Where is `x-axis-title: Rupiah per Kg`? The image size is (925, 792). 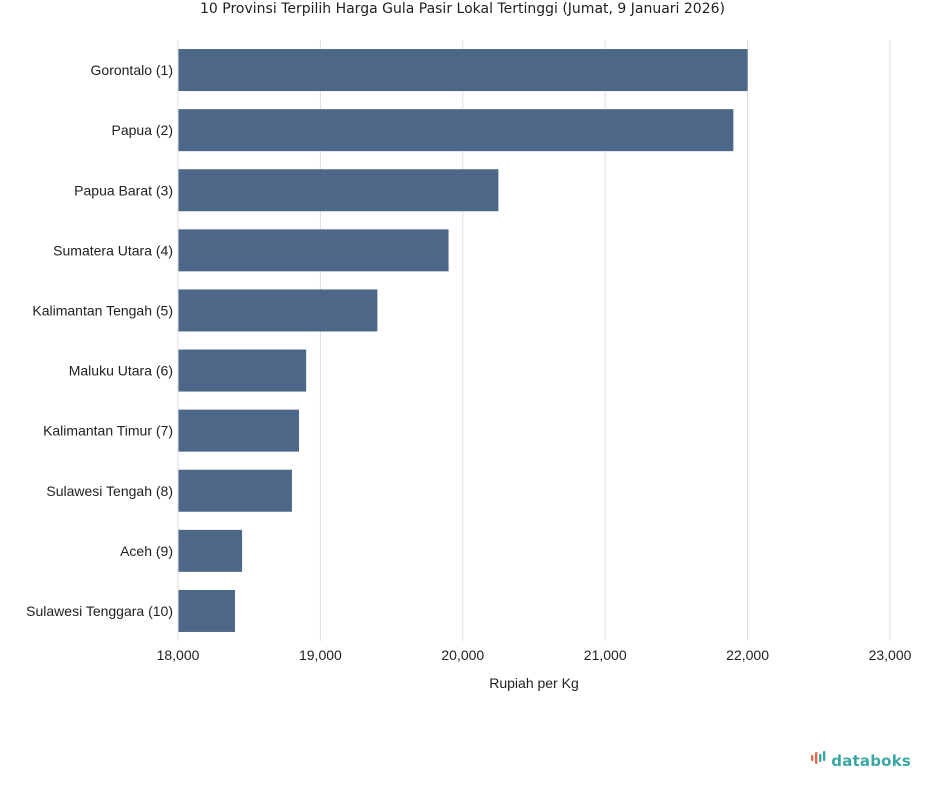 x-axis-title: Rupiah per Kg is located at coordinates (534, 683).